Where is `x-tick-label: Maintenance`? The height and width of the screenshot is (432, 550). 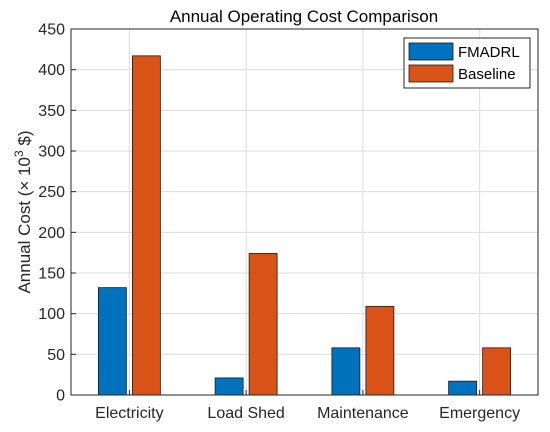 x-tick-label: Maintenance is located at coordinates (363, 413).